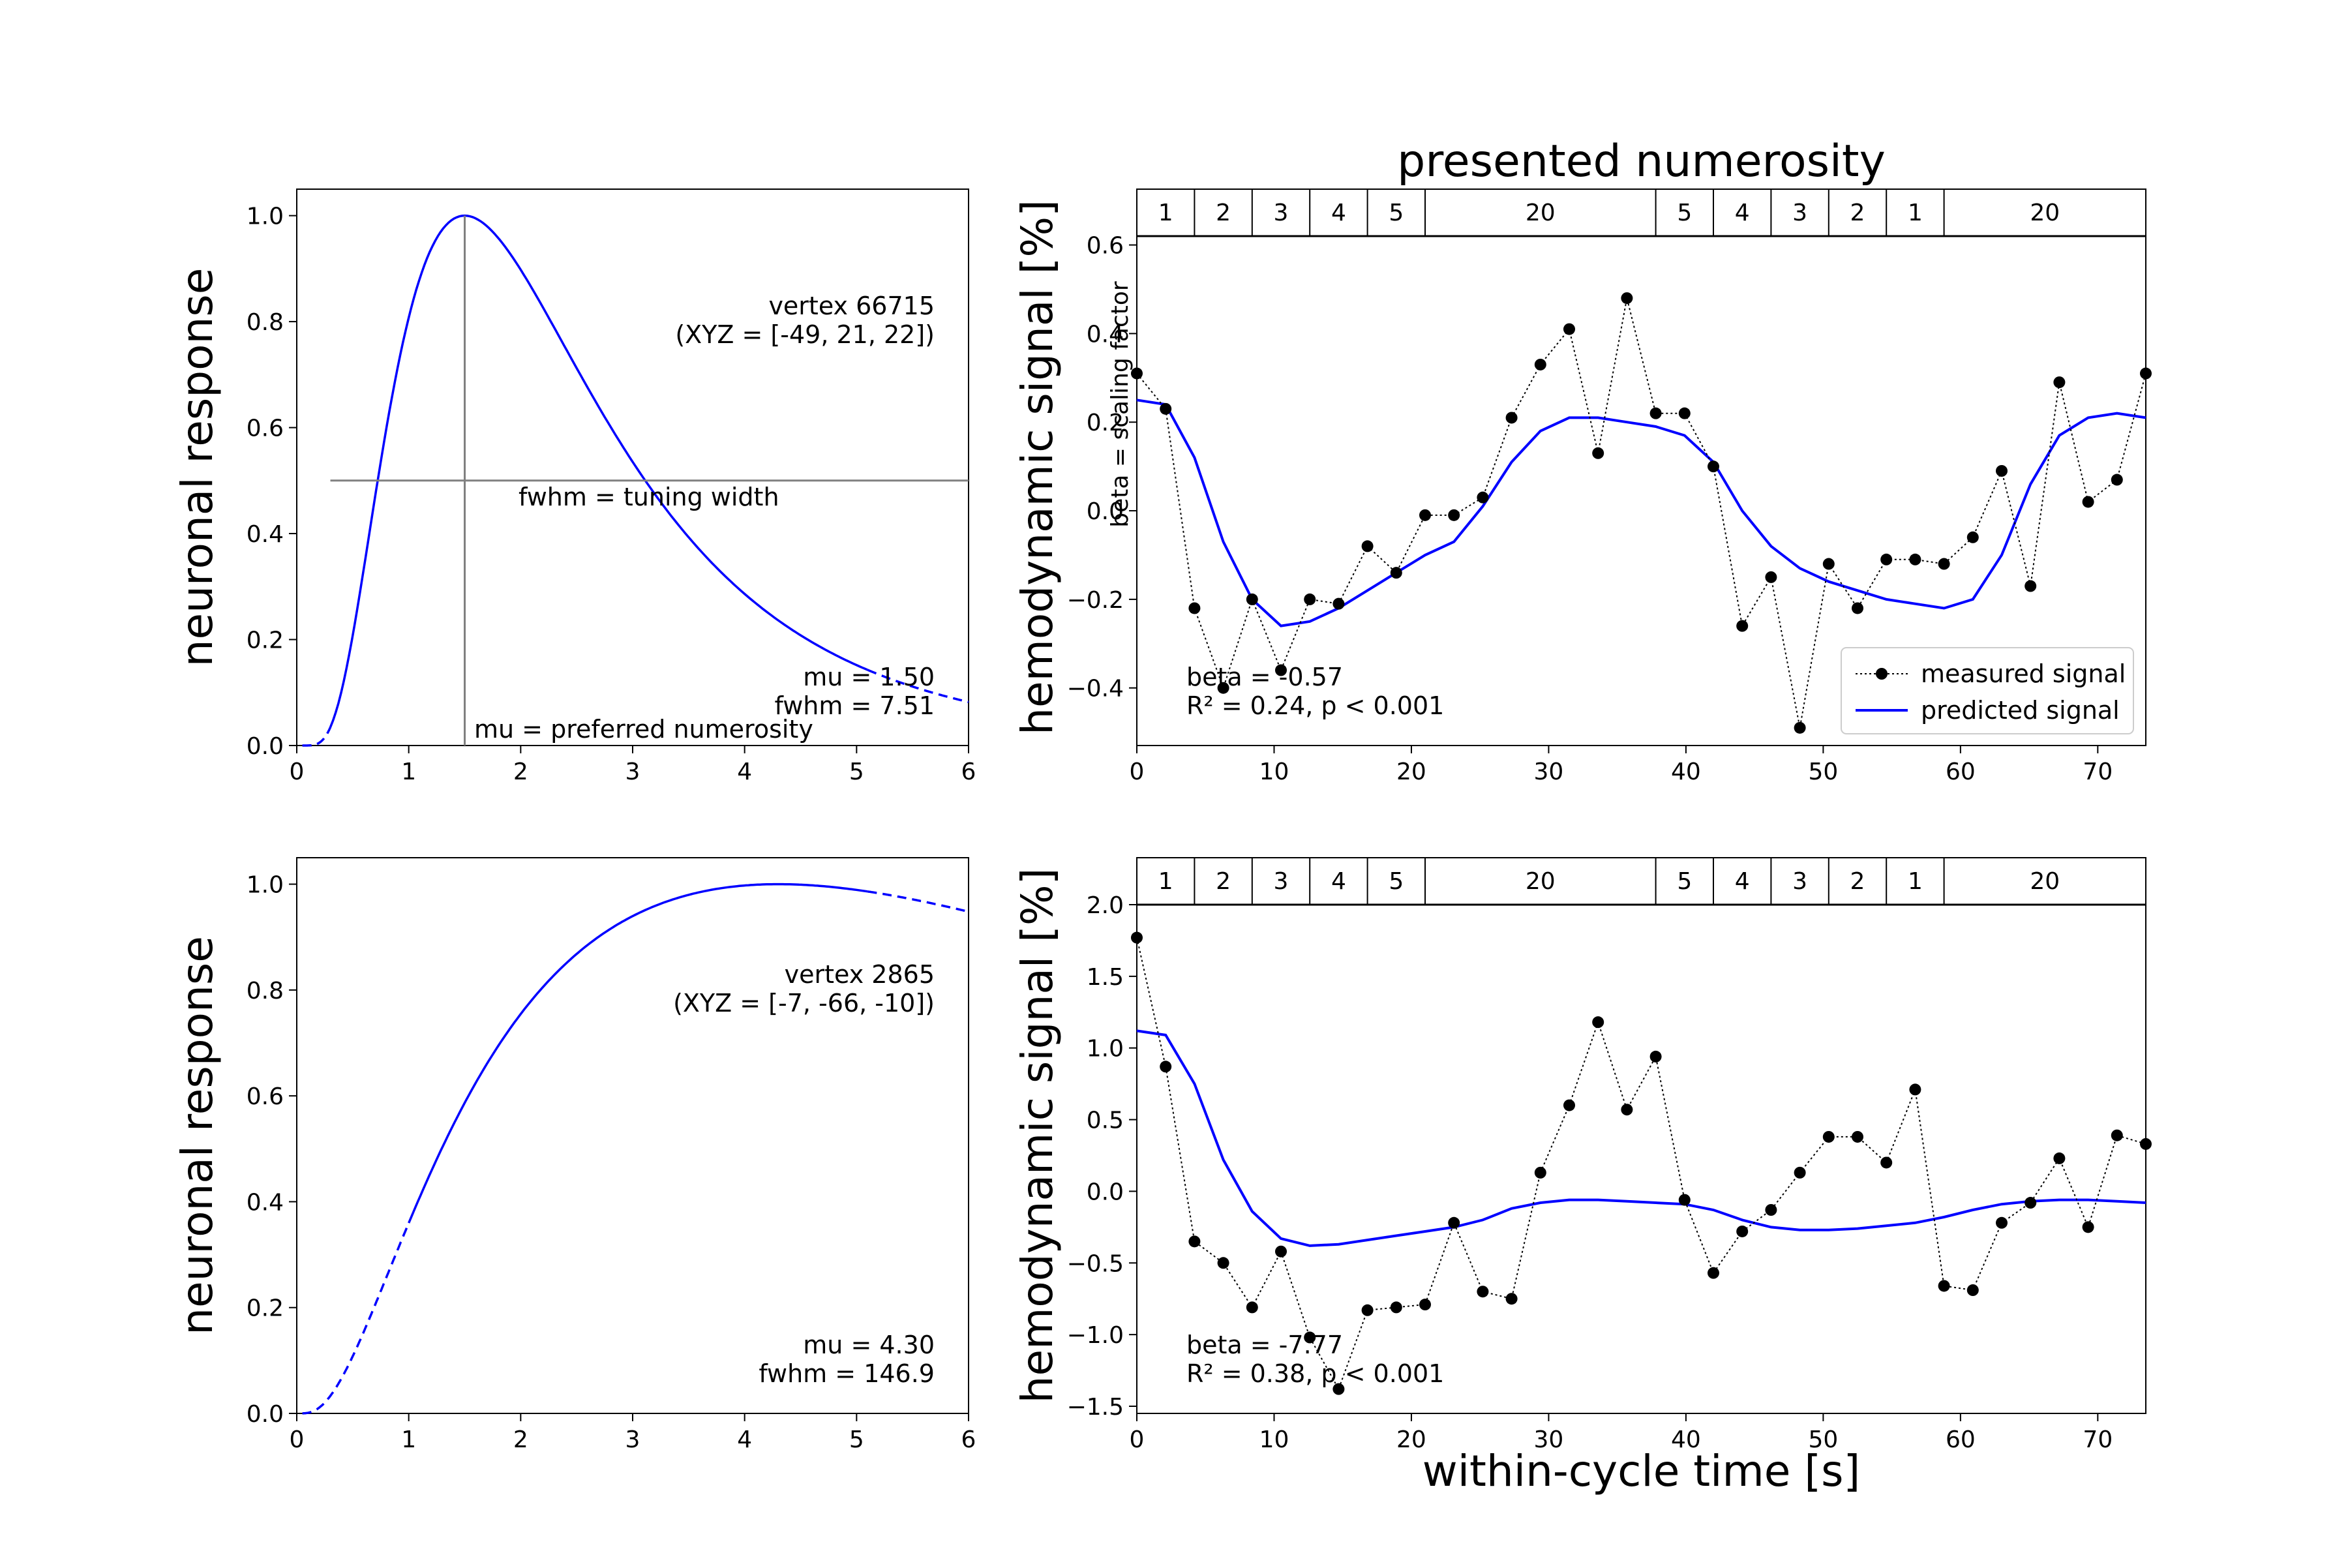 The width and height of the screenshot is (2348, 1568). Describe the element at coordinates (1857, 881) in the screenshot. I see `signal_bottom-numerosity-label: 2` at that location.